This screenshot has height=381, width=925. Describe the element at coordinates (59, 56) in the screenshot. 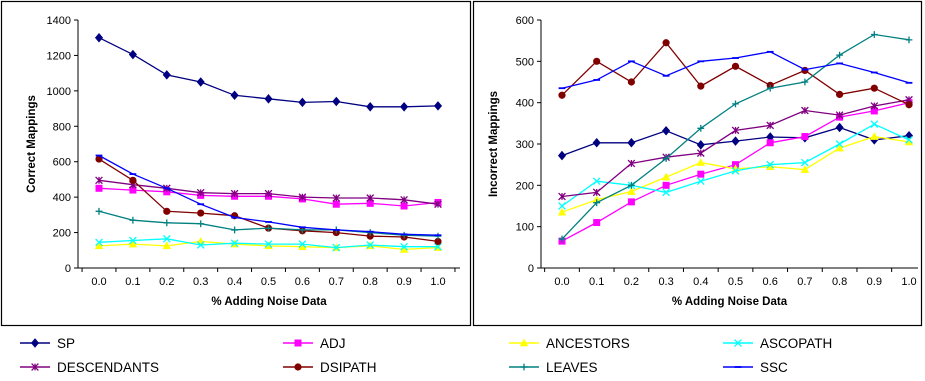

I see `correct-y-tick-label: 1200` at that location.